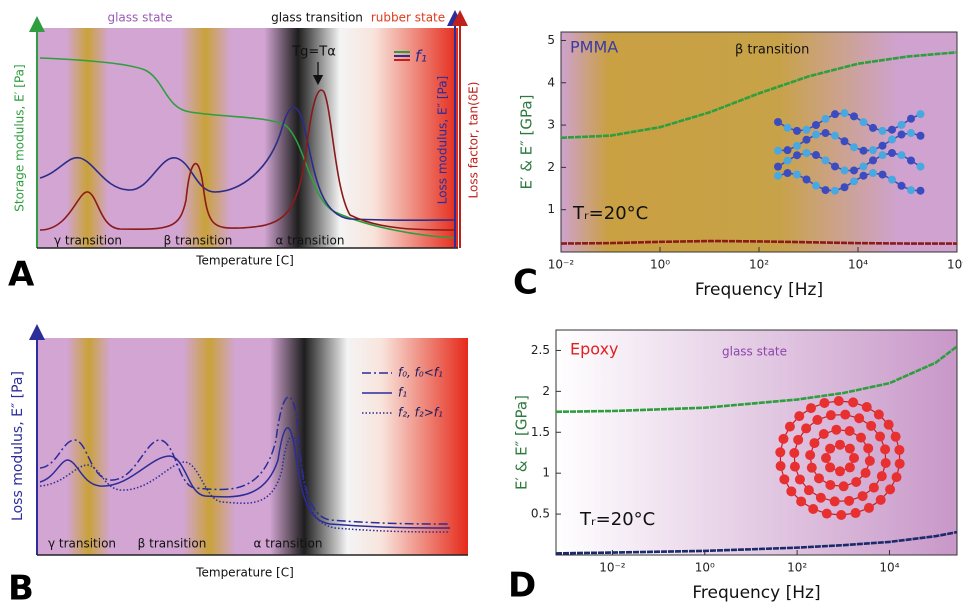  I want to click on molecule-bond, so click(849, 162).